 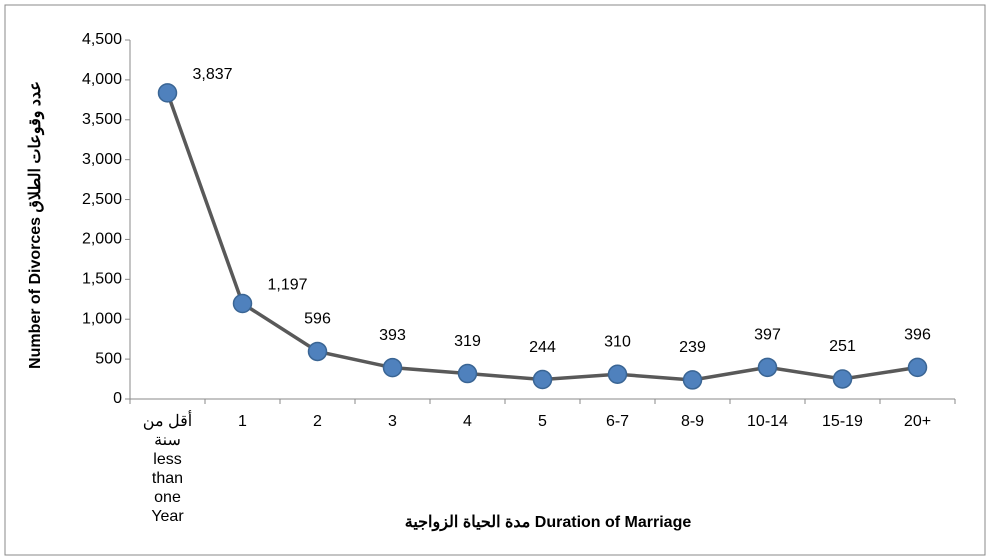 What do you see at coordinates (287, 285) in the screenshot?
I see `data-label: 1,197` at bounding box center [287, 285].